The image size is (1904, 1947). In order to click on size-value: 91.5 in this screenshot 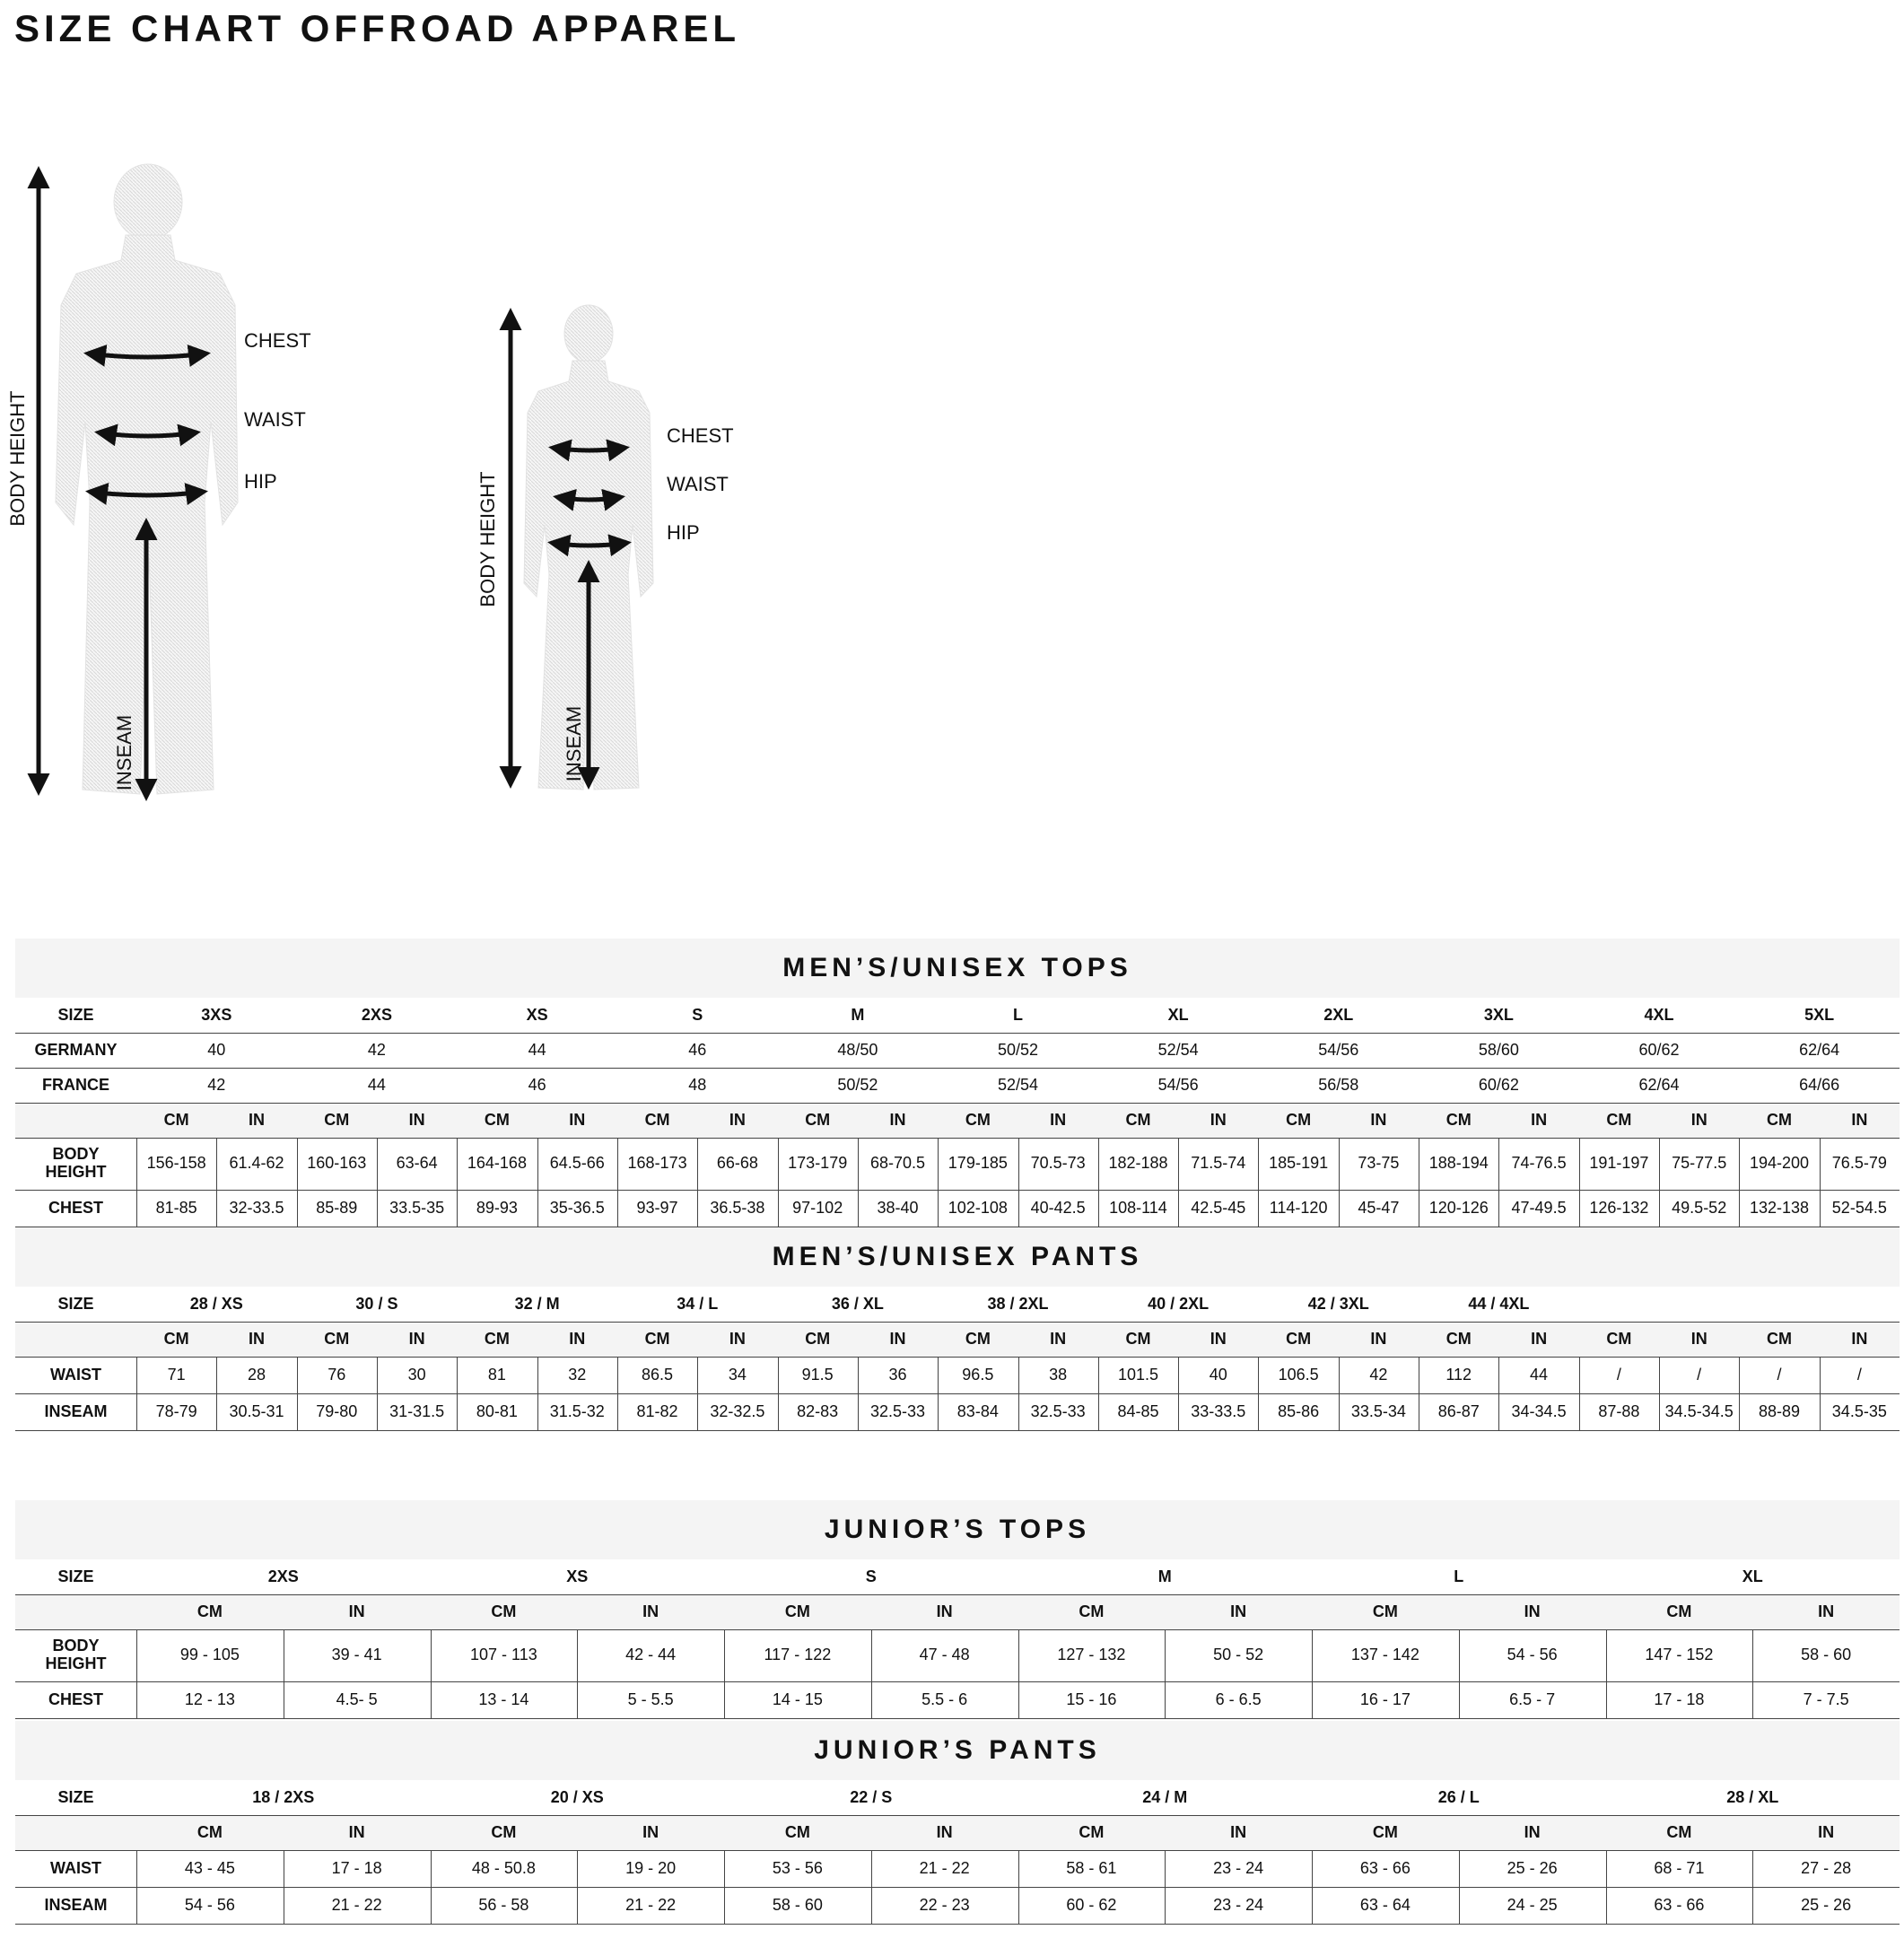, I will do `click(817, 1374)`.